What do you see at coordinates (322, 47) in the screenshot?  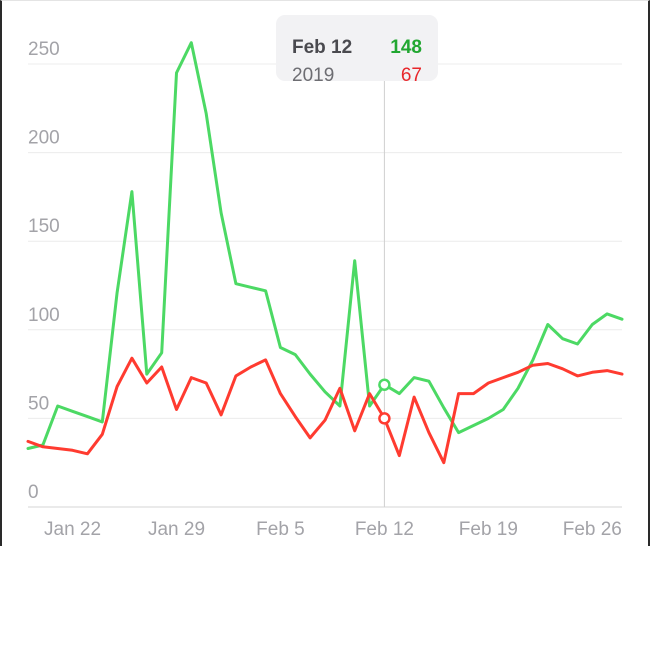 I see `tooltip-date: Feb 12` at bounding box center [322, 47].